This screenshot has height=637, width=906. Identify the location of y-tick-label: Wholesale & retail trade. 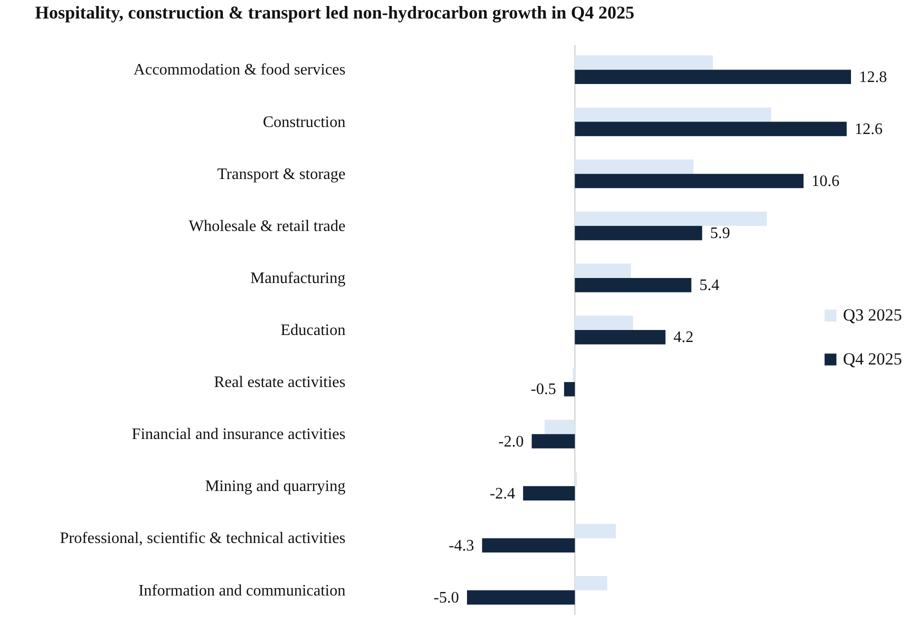
(267, 226).